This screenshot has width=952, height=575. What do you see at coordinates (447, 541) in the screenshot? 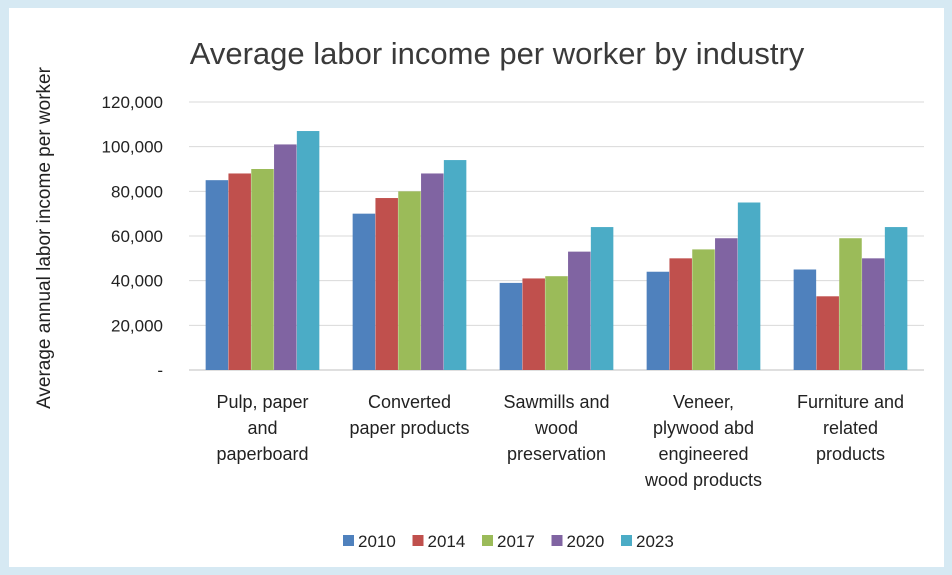
I see `legend-label-2014: 2014` at bounding box center [447, 541].